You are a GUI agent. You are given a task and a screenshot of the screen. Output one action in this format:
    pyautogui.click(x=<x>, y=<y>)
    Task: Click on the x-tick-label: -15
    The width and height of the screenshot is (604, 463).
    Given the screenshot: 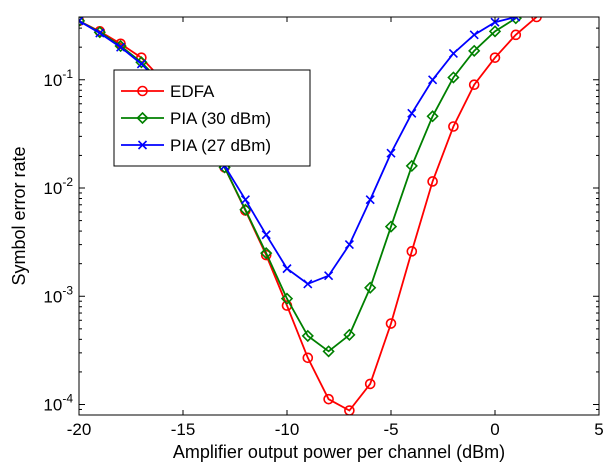 What is the action you would take?
    pyautogui.click(x=183, y=429)
    